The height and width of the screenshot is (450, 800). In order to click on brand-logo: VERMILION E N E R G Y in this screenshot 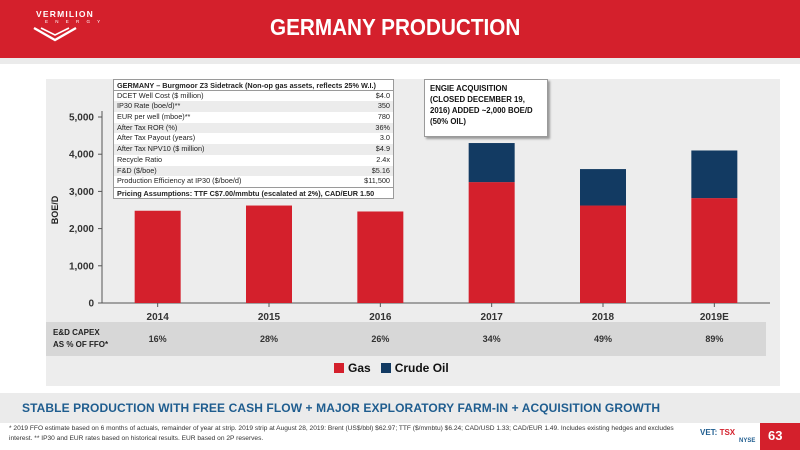, I will do `click(54, 29)`.